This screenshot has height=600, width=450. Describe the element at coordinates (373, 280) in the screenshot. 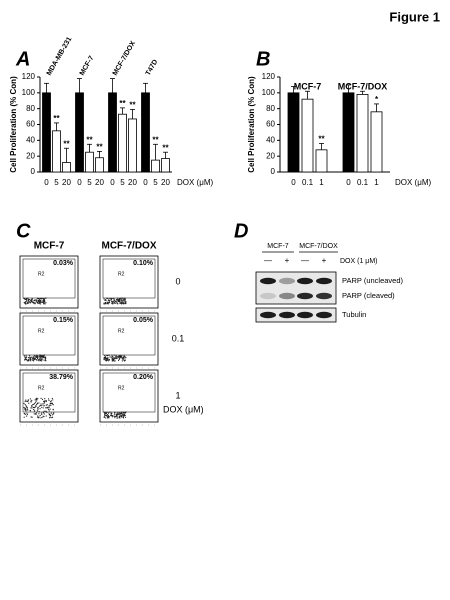

I see `band-label: PARP (uncleaved)` at that location.